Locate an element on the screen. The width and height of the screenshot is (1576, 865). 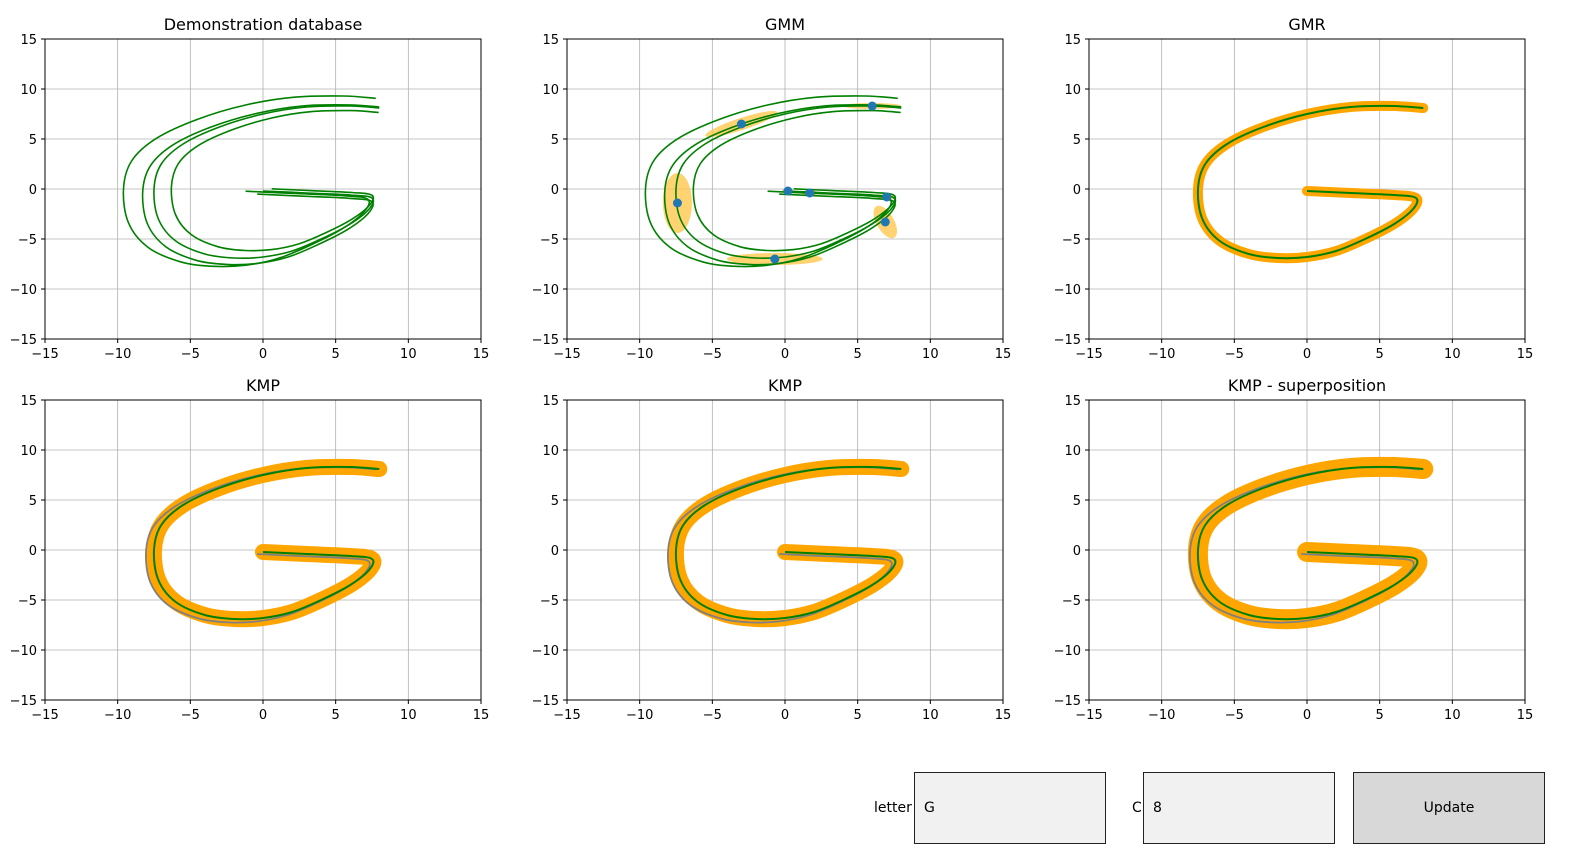
c-label: C is located at coordinates (1137, 808).